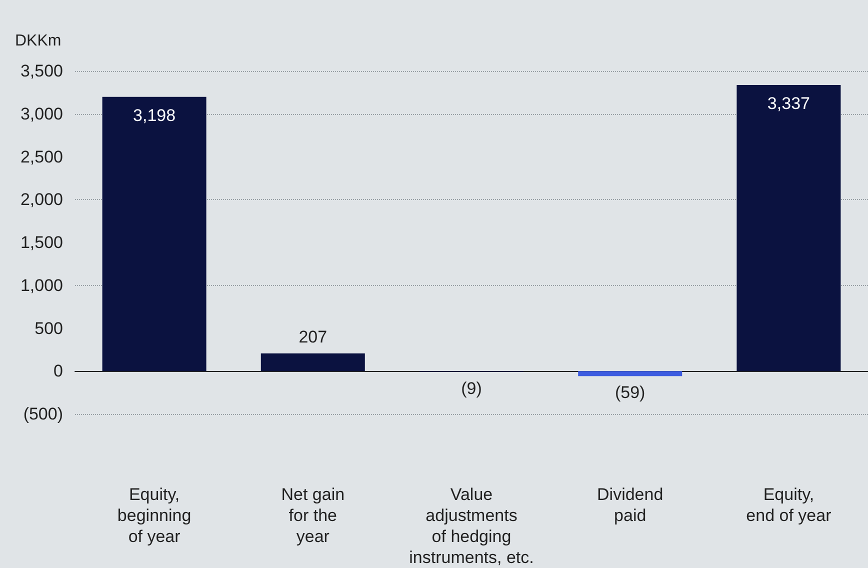 The width and height of the screenshot is (868, 568). What do you see at coordinates (313, 515) in the screenshot?
I see `x-tick-label: Net gain for the year` at bounding box center [313, 515].